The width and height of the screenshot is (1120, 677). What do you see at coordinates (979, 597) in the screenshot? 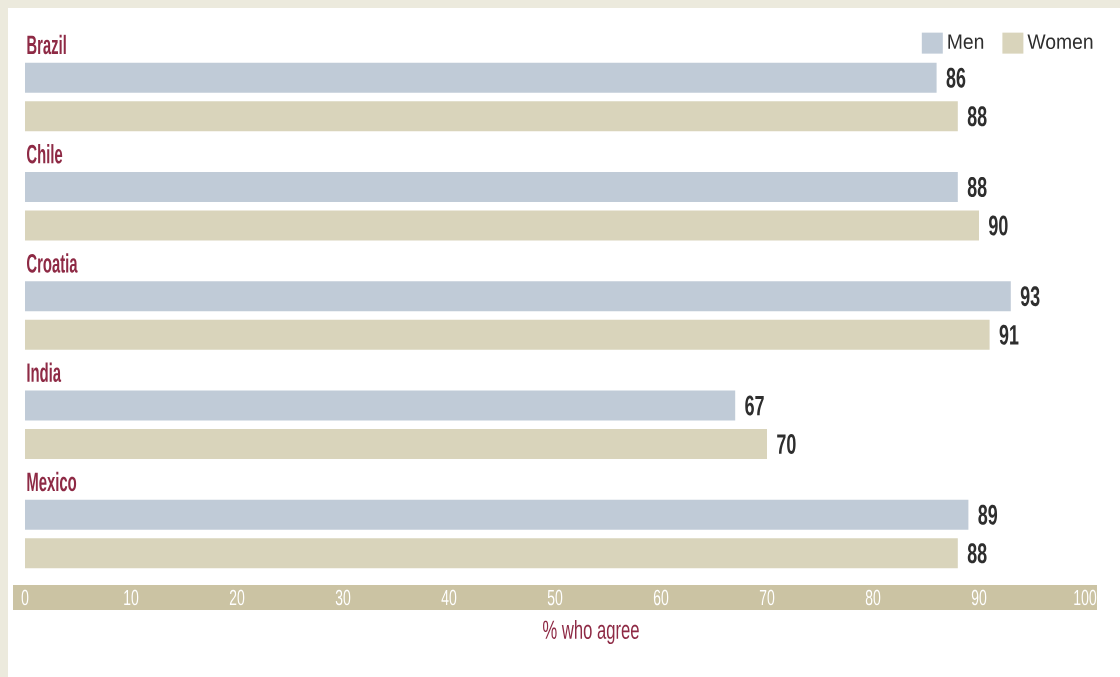
I see `x-tick-label: 90` at bounding box center [979, 597].